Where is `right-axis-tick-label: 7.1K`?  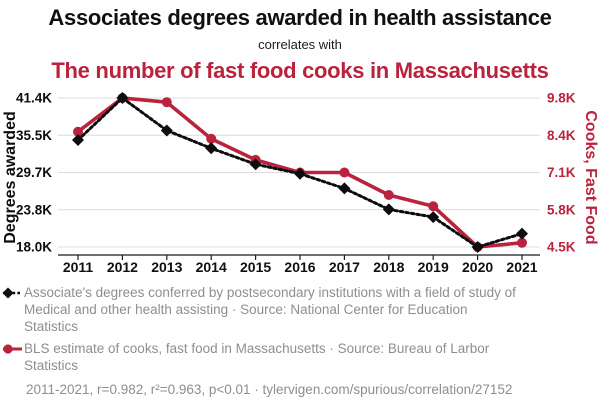
right-axis-tick-label: 7.1K is located at coordinates (561, 172).